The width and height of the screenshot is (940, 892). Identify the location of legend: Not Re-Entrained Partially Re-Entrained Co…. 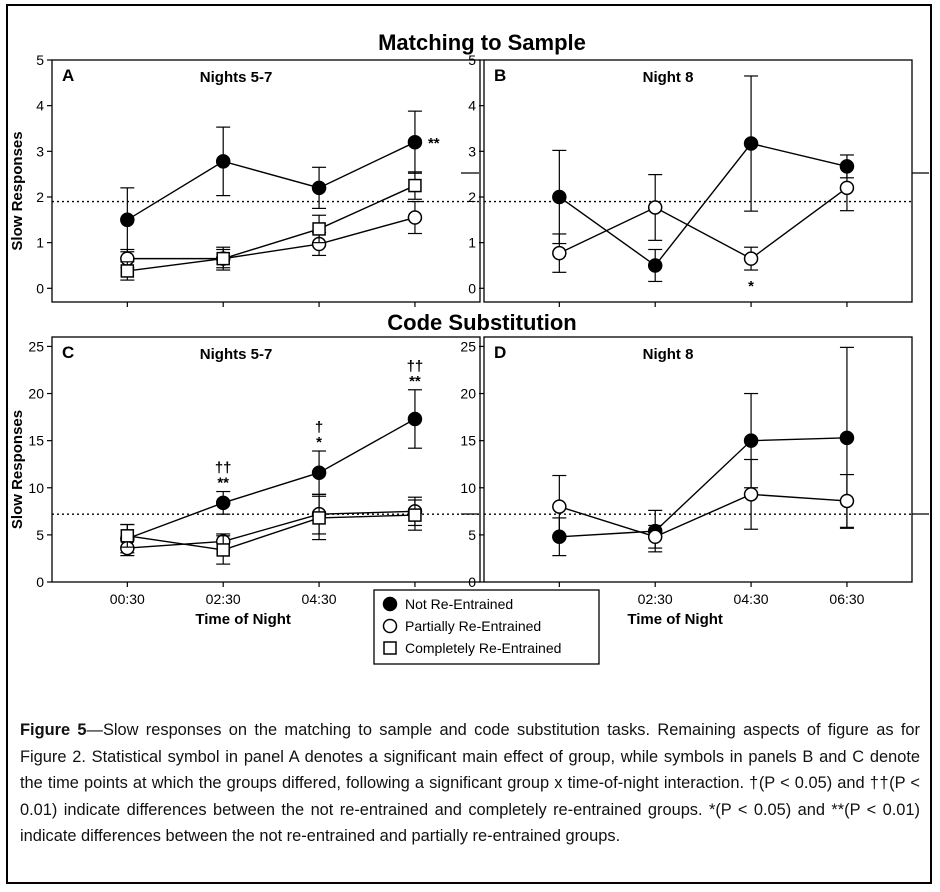
(486, 627).